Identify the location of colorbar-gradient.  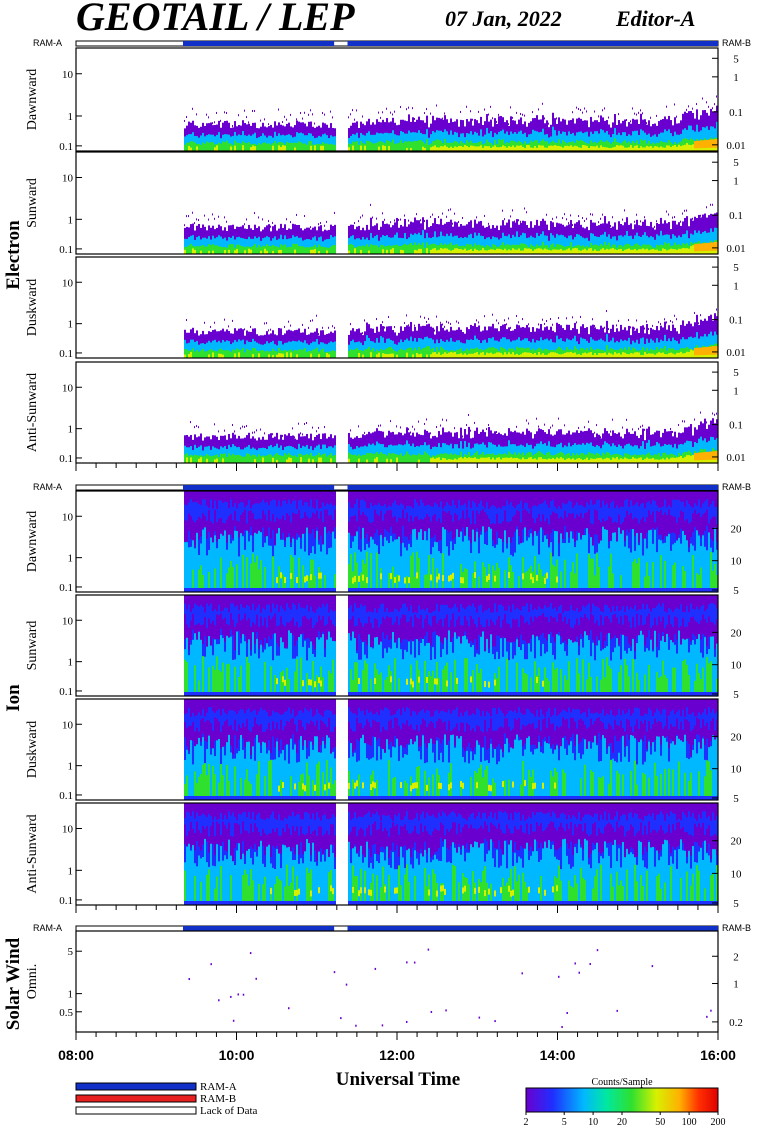
(622, 1100).